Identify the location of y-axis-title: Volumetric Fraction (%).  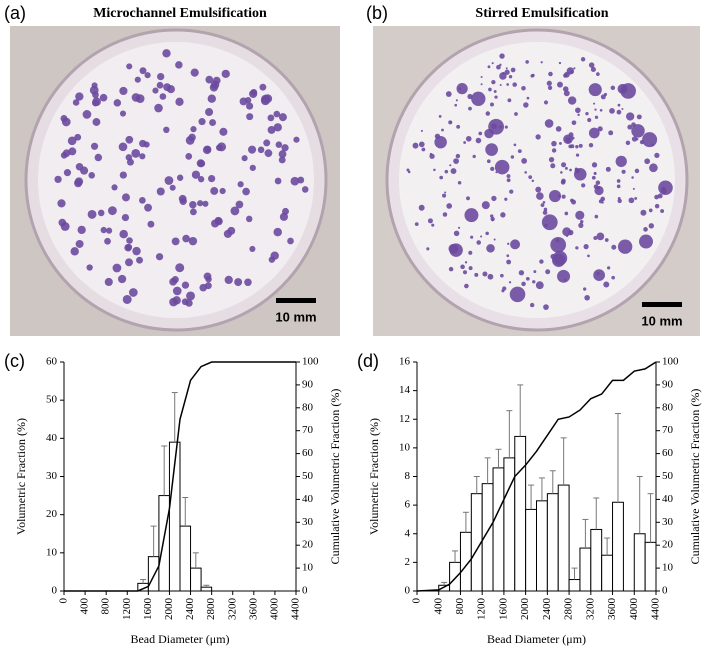
(374, 476).